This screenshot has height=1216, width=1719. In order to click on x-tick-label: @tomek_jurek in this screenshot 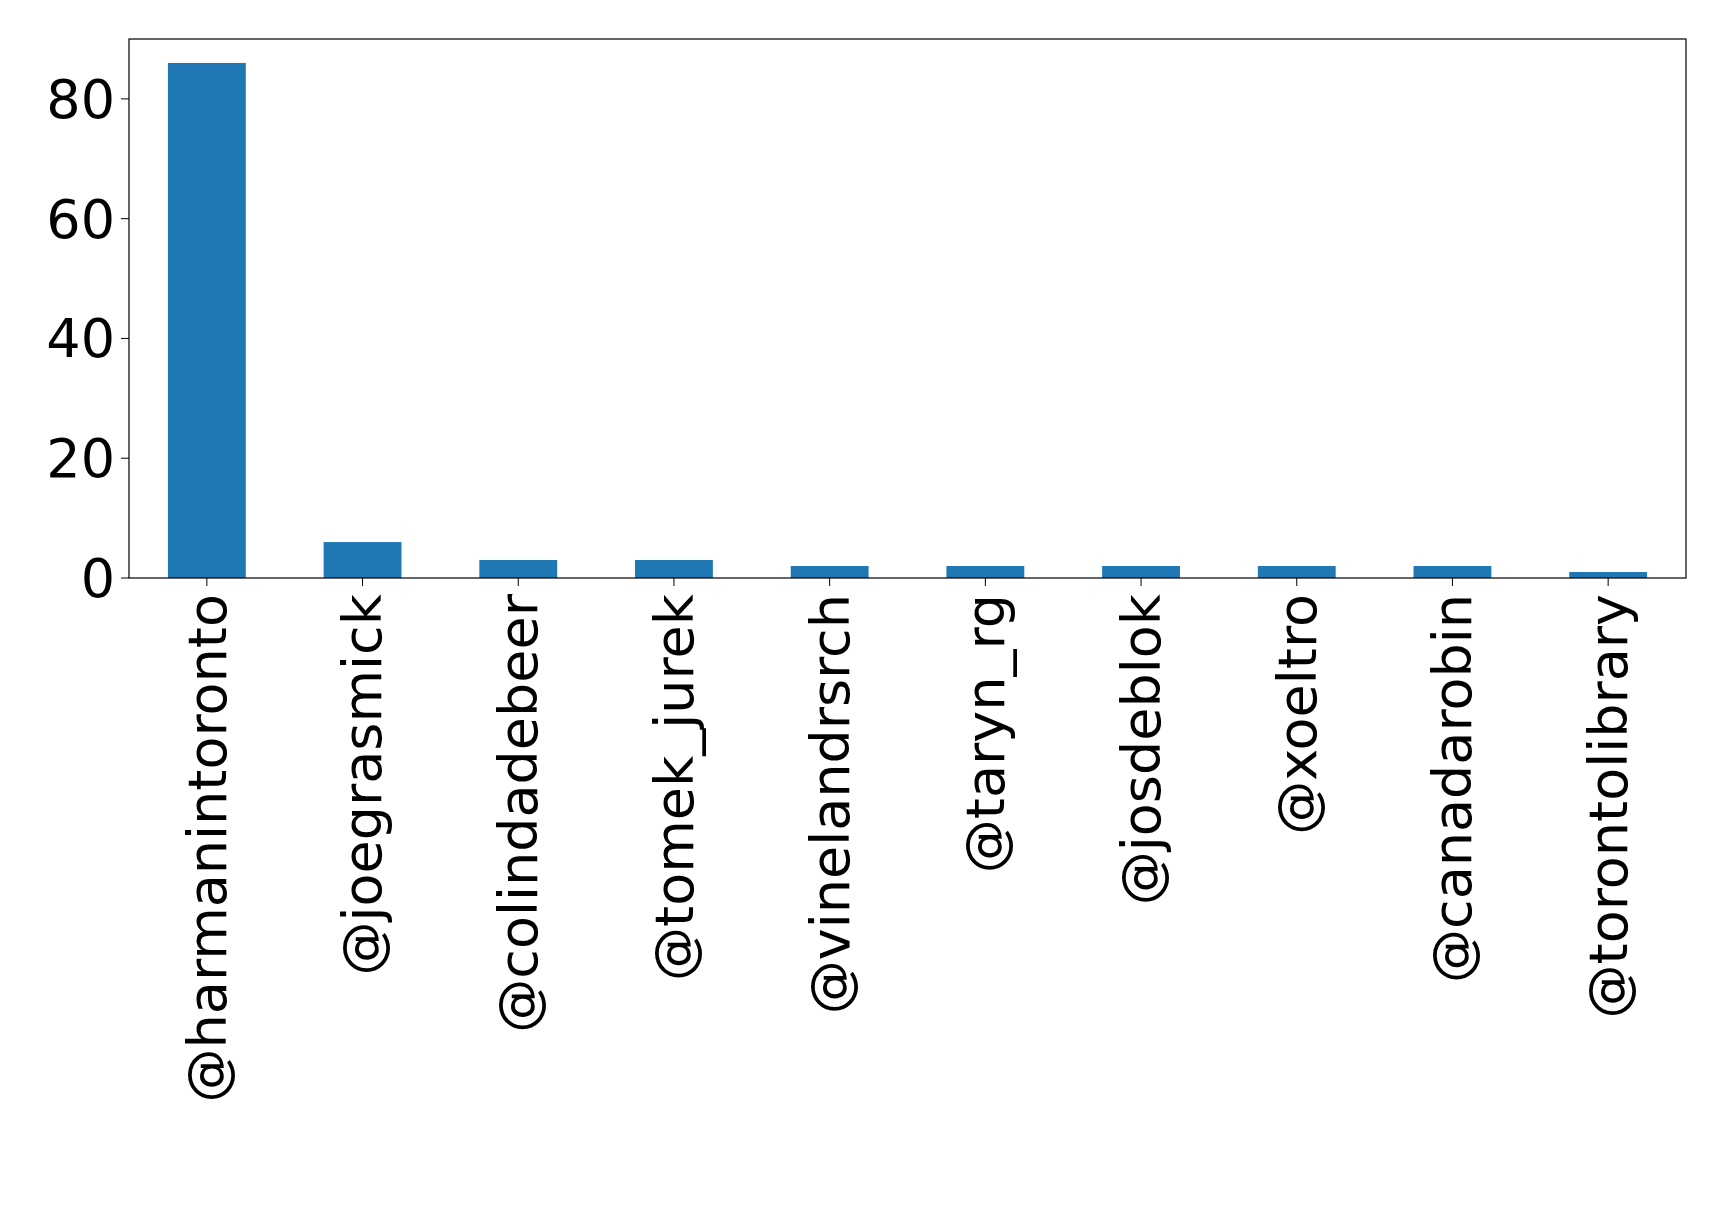, I will do `click(674, 787)`.